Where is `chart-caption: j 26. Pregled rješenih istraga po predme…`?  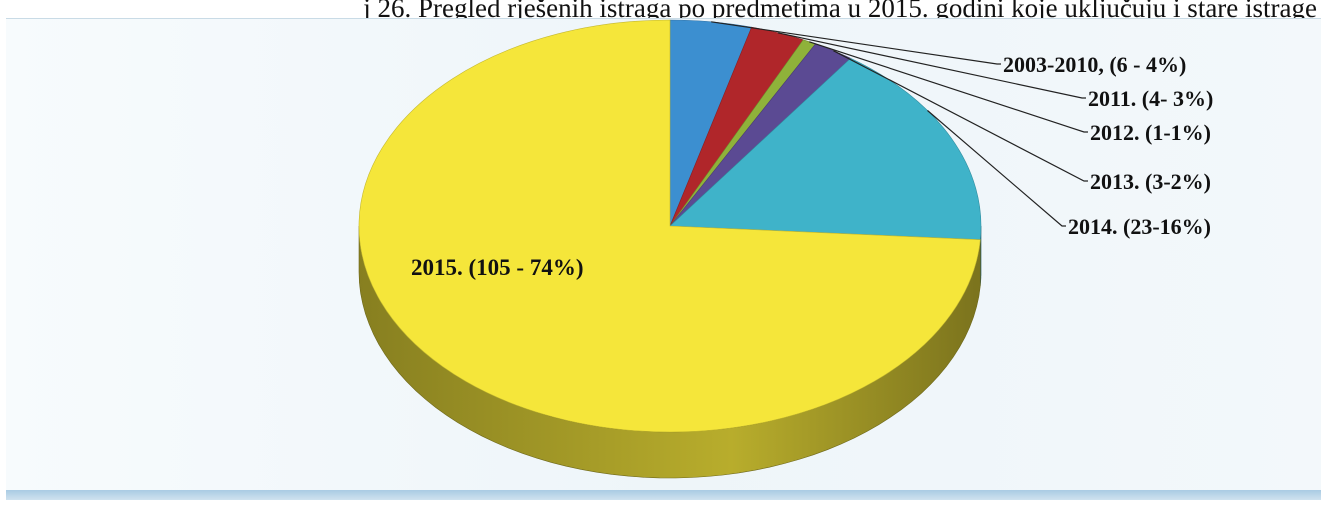 chart-caption: j 26. Pregled rješenih istraga po predme… is located at coordinates (840, 11).